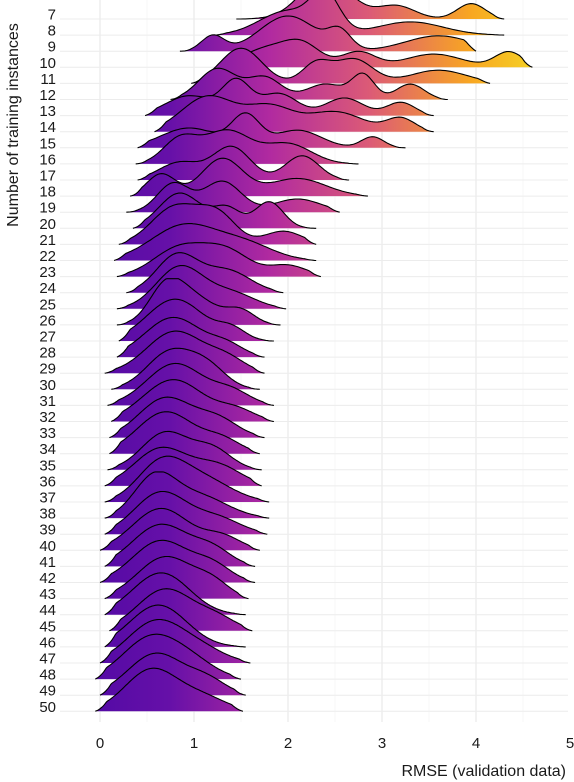  Describe the element at coordinates (47, 369) in the screenshot. I see `y-tick-label: 29` at that location.